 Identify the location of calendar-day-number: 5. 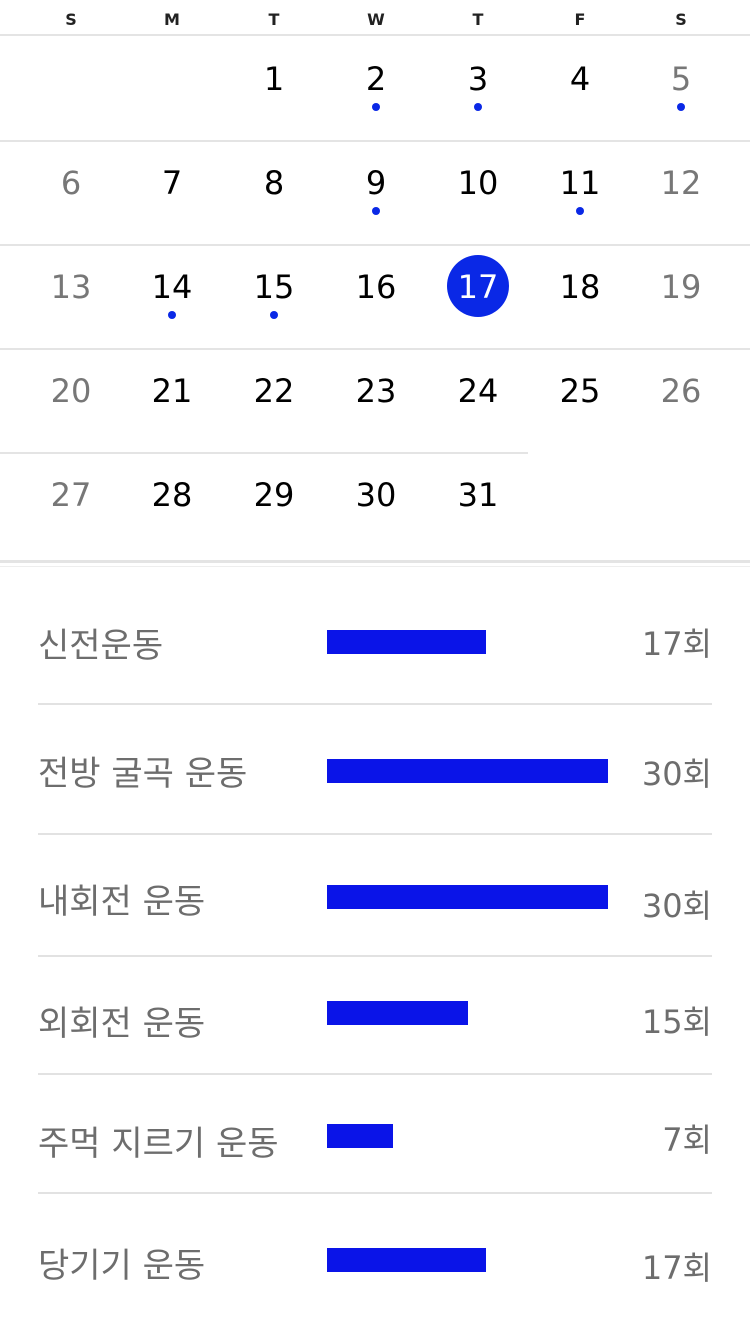
(681, 79).